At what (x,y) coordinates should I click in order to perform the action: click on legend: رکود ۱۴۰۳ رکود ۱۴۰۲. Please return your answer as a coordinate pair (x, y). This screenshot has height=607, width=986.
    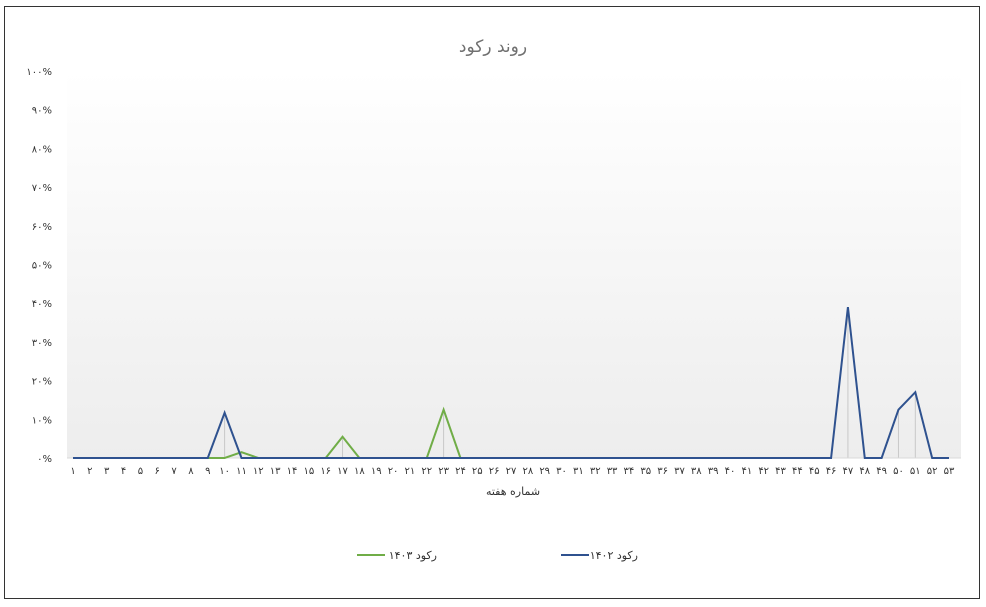
    Looking at the image, I should click on (497, 555).